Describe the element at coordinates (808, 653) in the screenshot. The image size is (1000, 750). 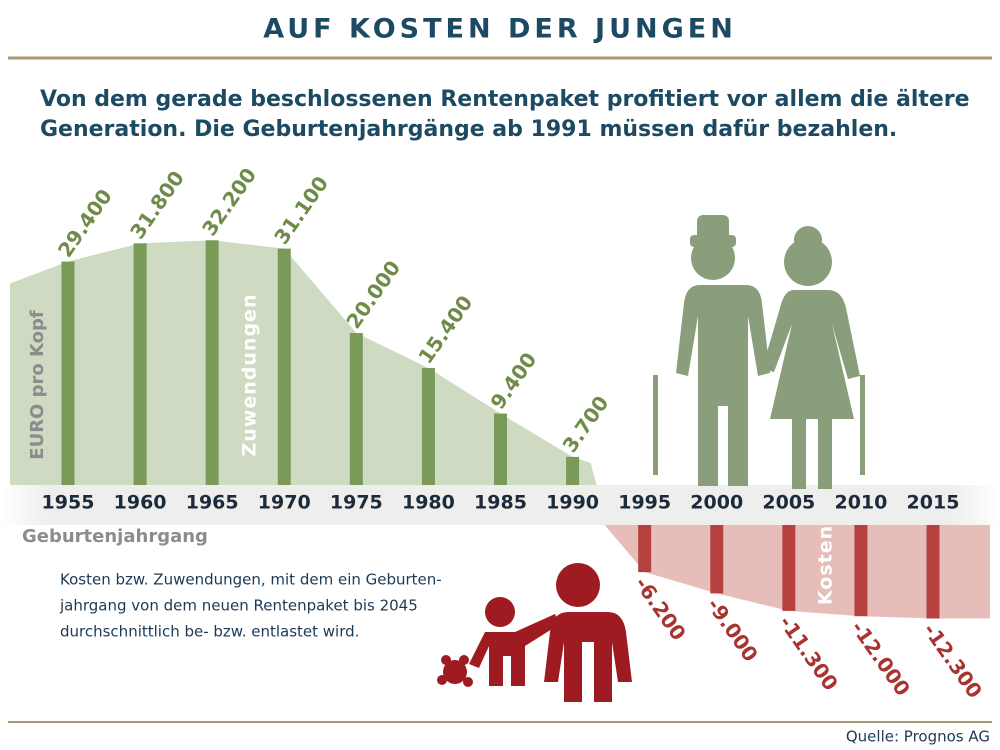
I see `value-label: -11.300` at that location.